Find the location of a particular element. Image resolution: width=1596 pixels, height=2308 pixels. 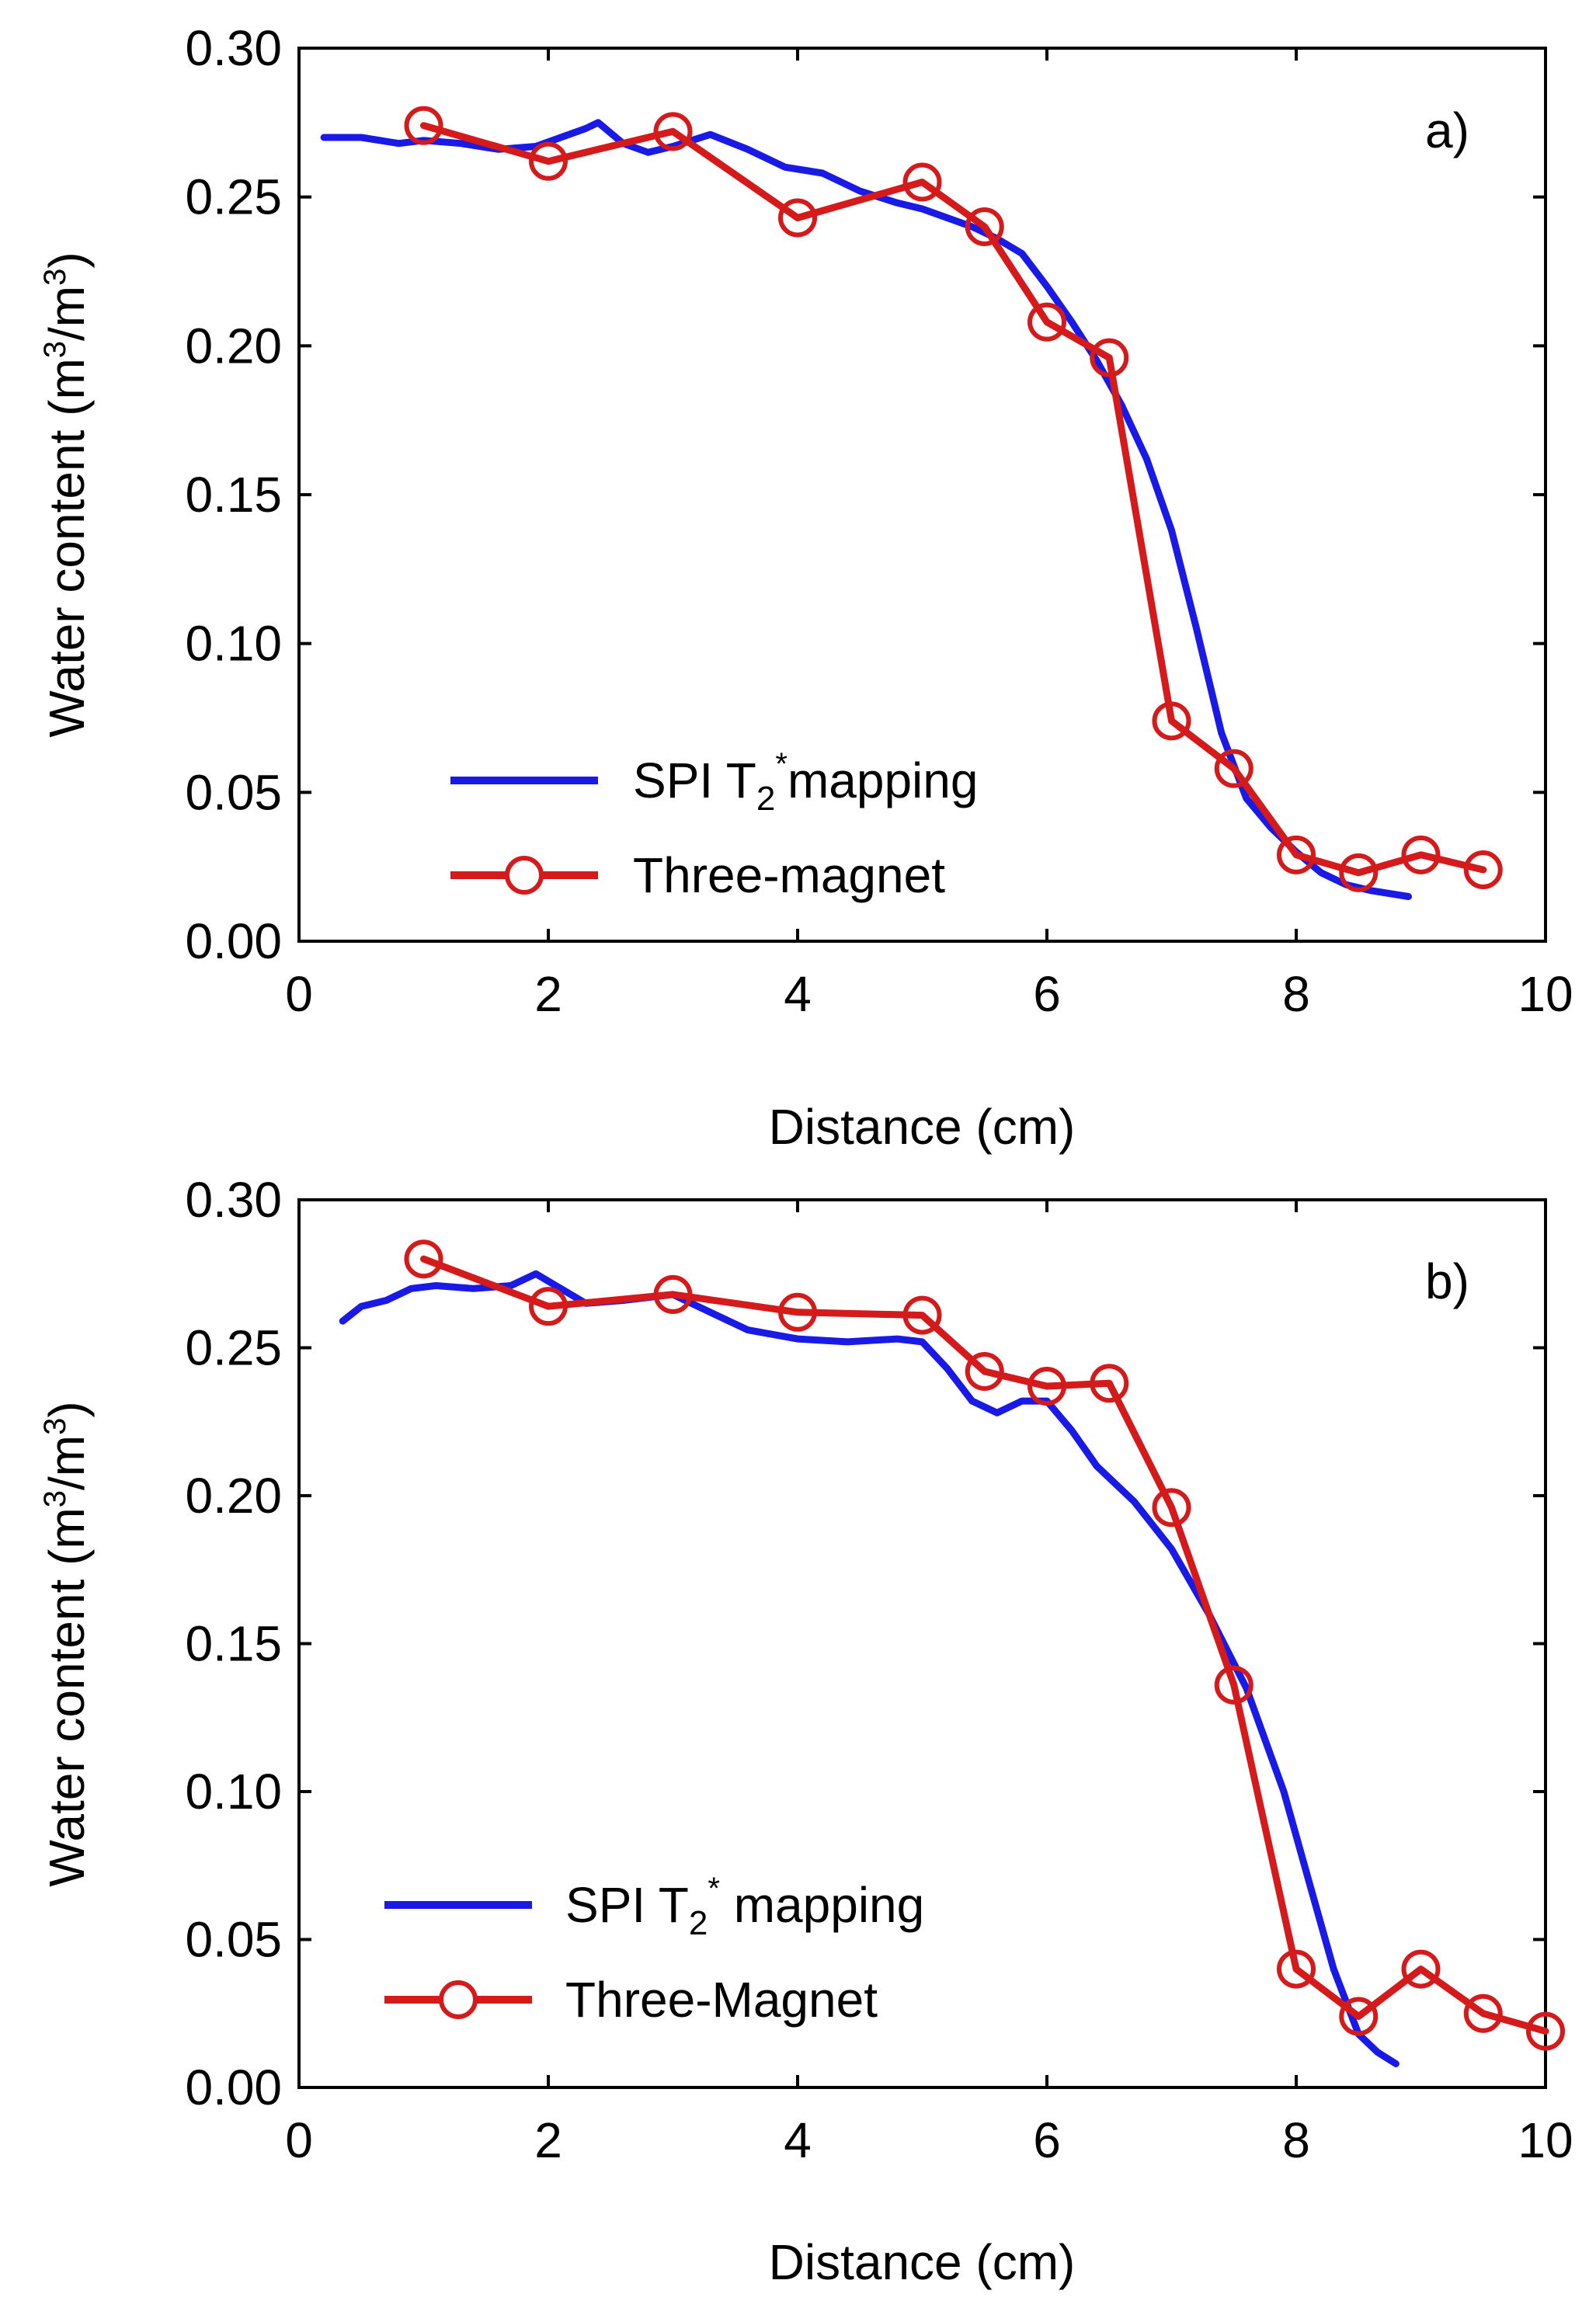

y-tick-label-a-3: 0.15 is located at coordinates (233, 495).